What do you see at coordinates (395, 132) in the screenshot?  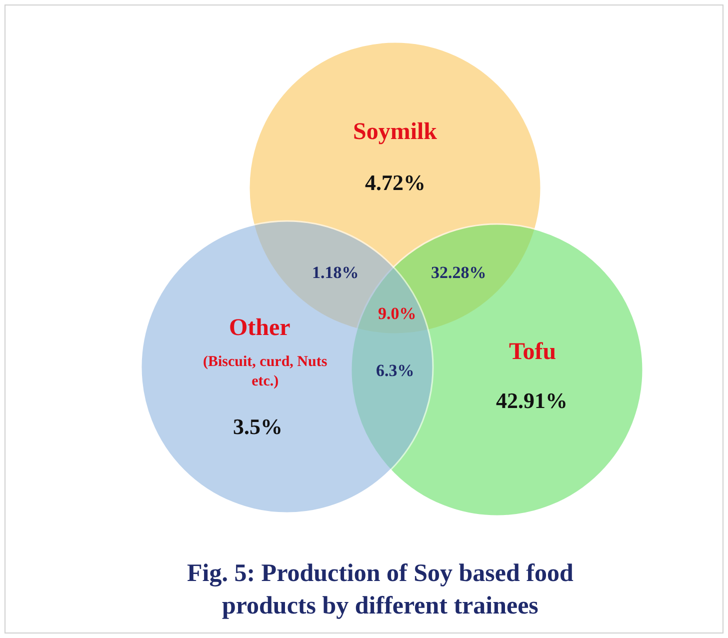 I see `category-label: Soymilk` at bounding box center [395, 132].